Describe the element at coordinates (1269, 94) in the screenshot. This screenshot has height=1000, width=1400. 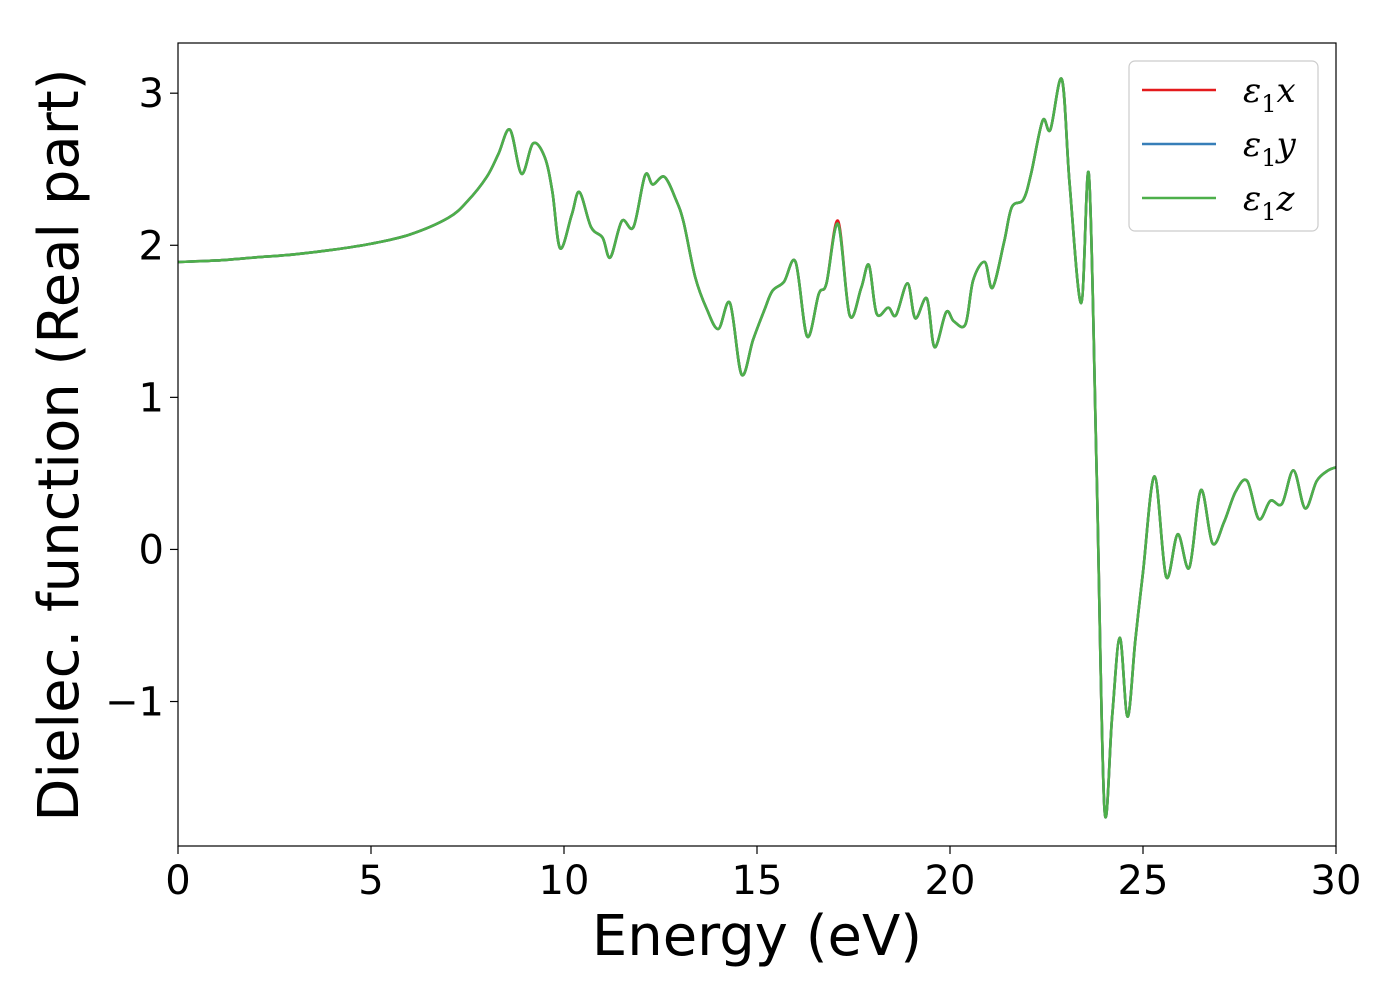
I see `legend-label: ε1x` at that location.